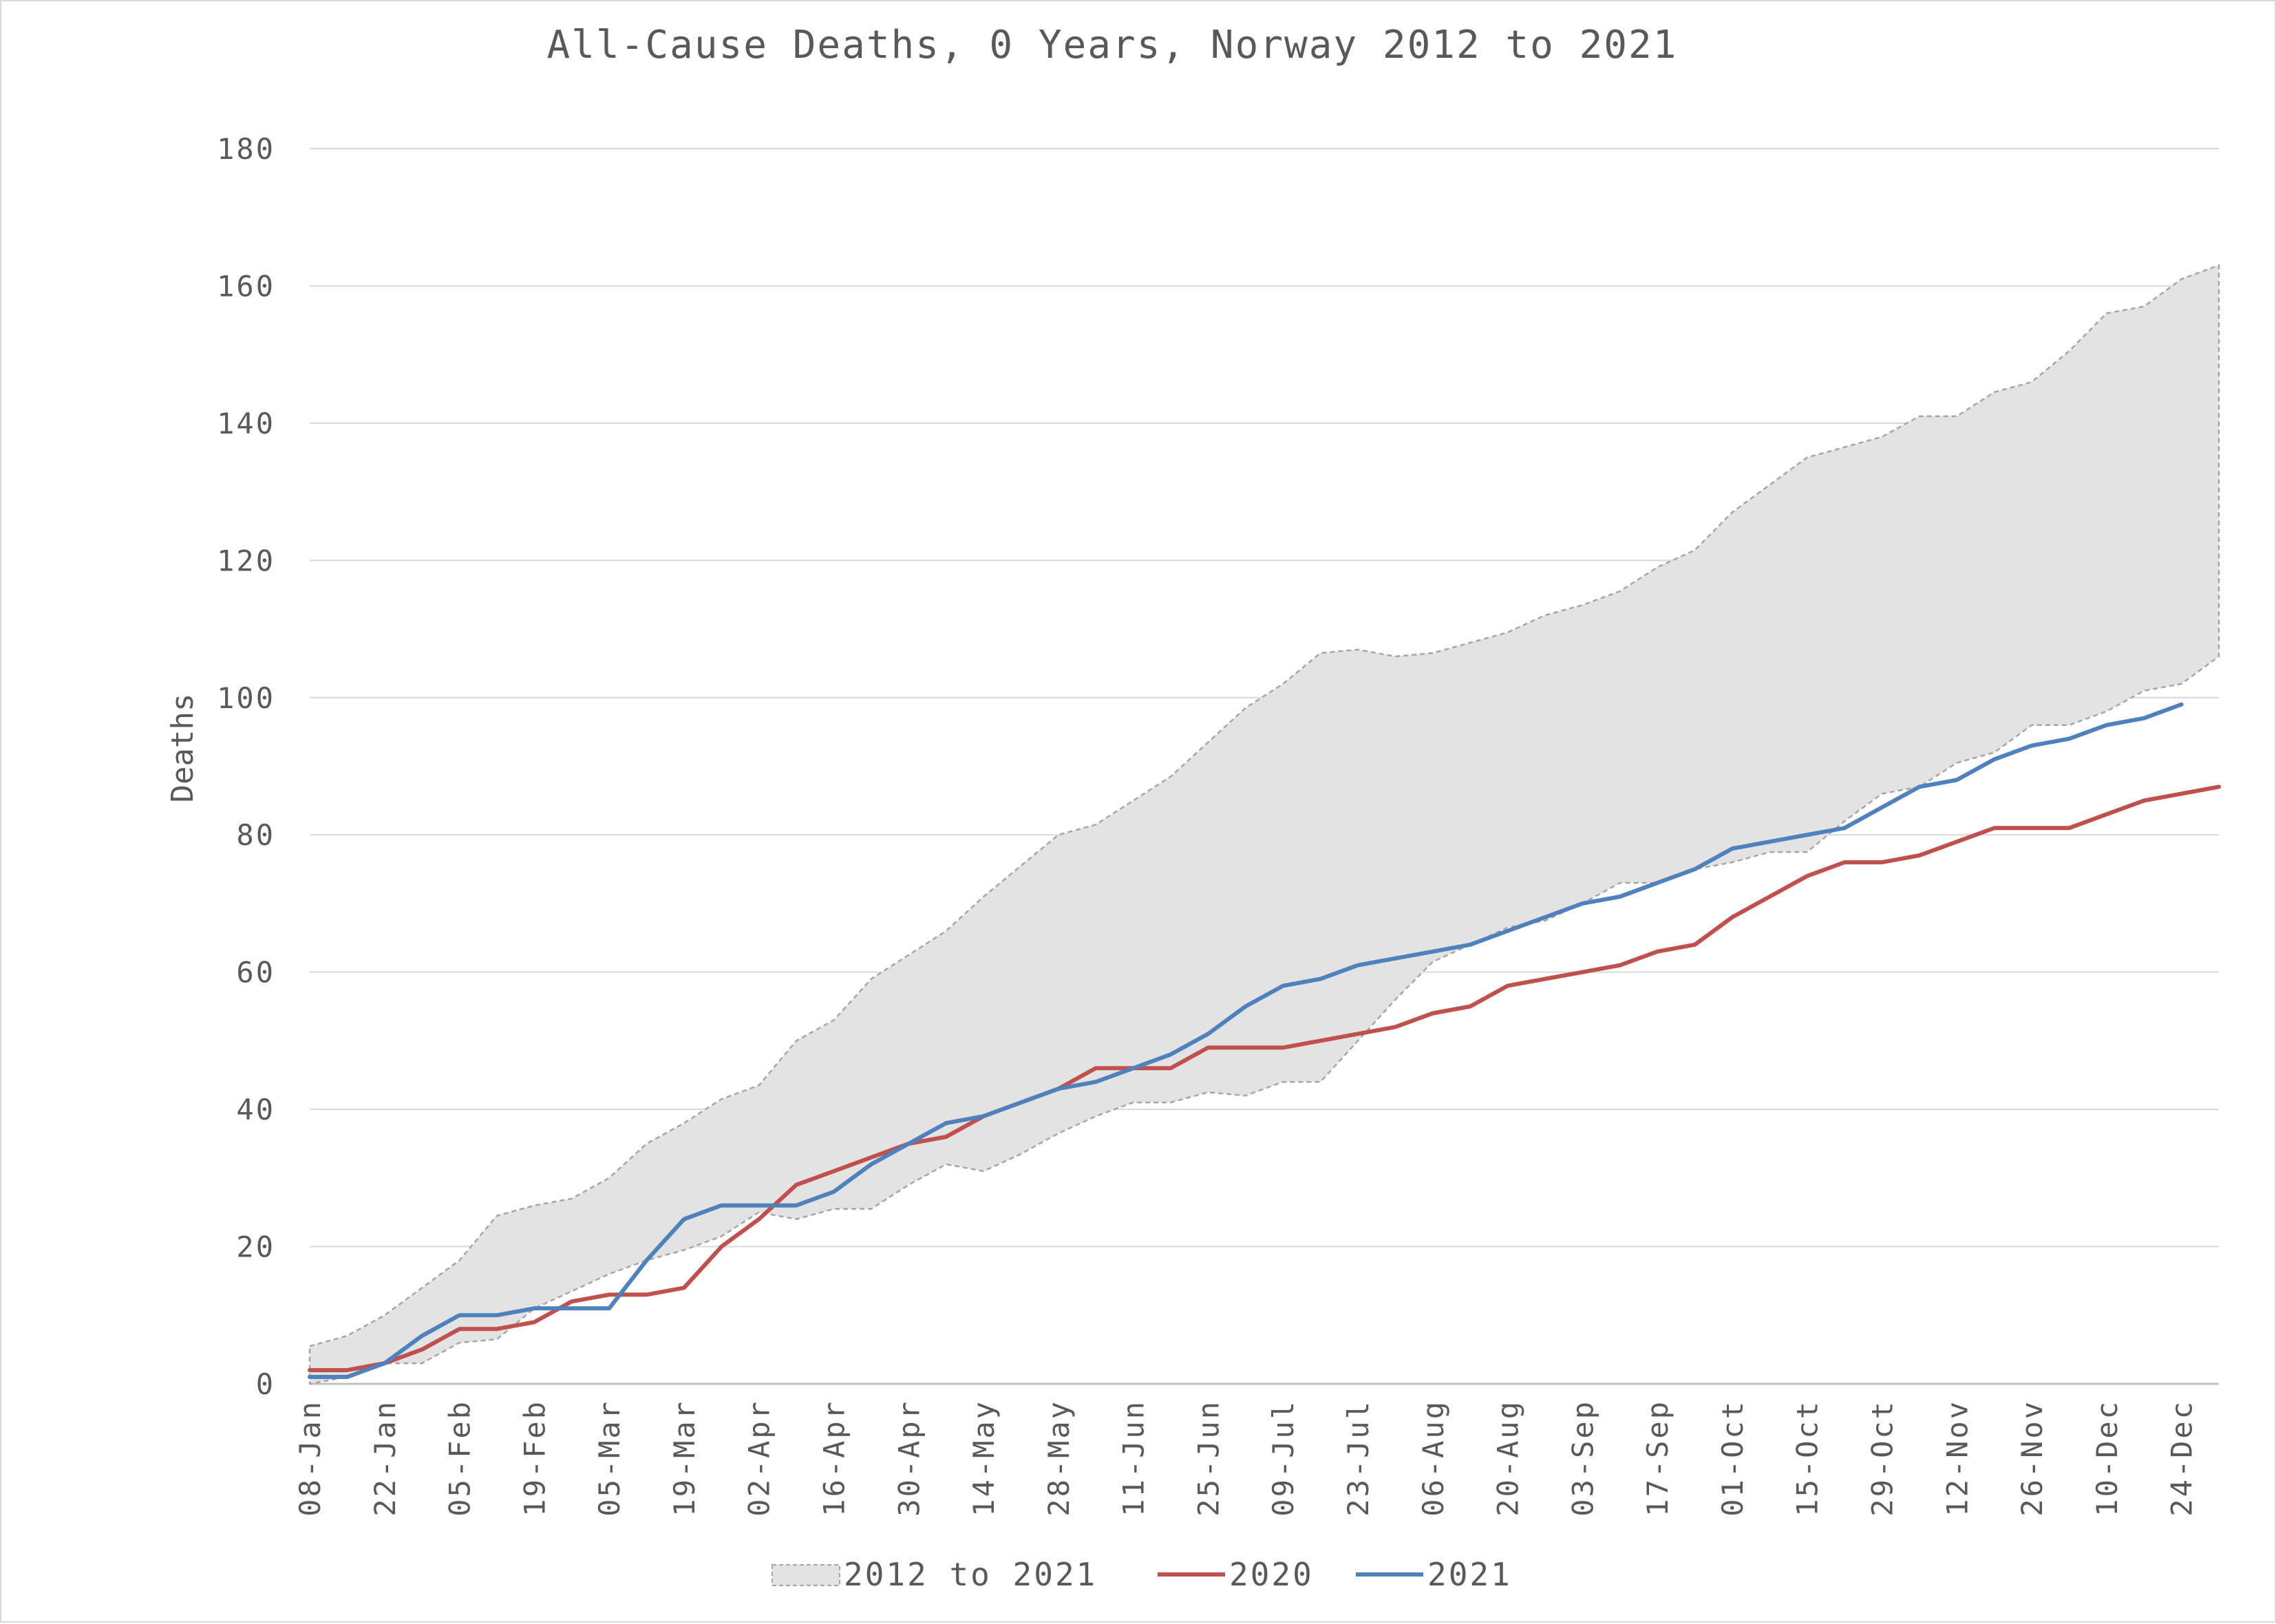 This screenshot has height=1624, width=2276. What do you see at coordinates (246, 149) in the screenshot?
I see `y-tick-label: 180` at bounding box center [246, 149].